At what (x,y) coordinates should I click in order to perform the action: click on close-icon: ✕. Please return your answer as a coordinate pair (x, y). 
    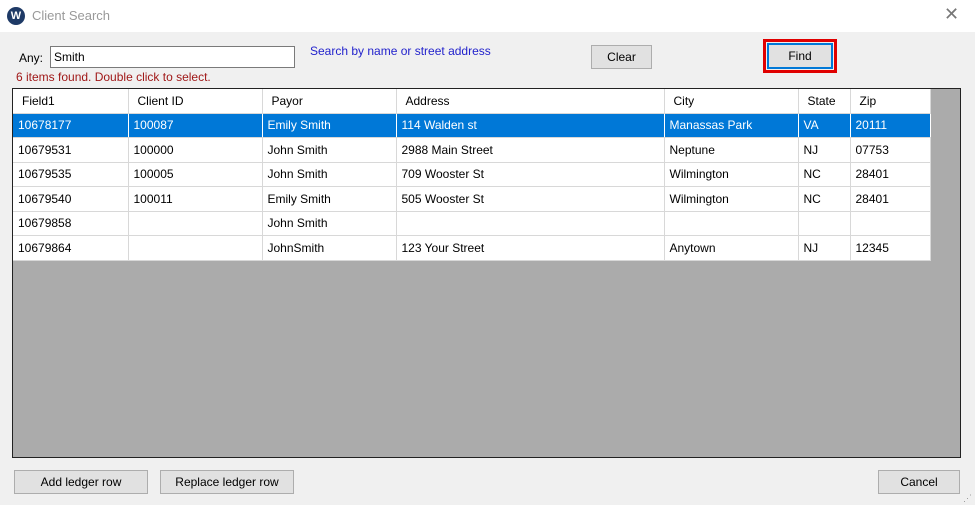
    Looking at the image, I should click on (952, 14).